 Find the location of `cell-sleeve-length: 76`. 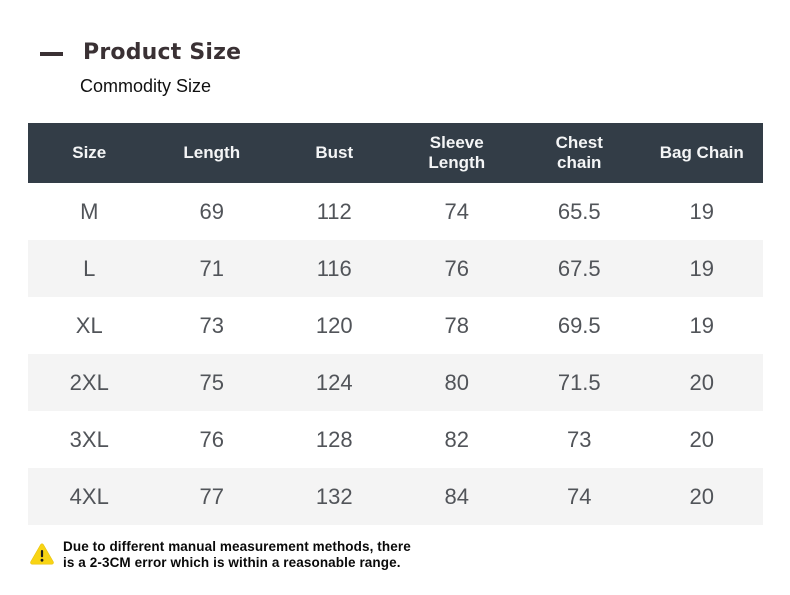

cell-sleeve-length: 76 is located at coordinates (456, 268).